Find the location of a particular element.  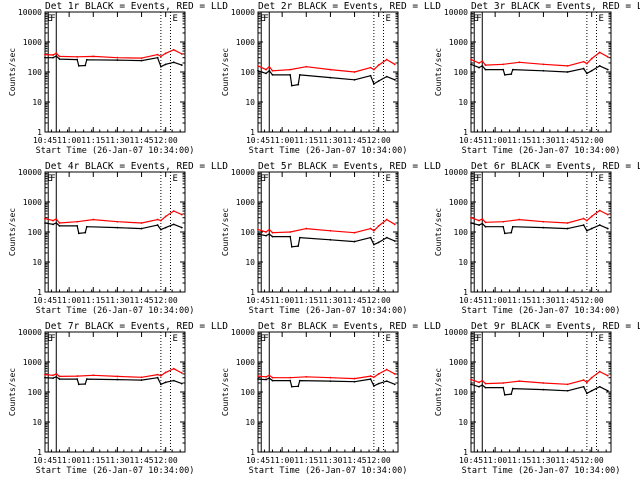

panel-title: Det 3r BLACK = Events, RED = LLD is located at coordinates (555, 6).